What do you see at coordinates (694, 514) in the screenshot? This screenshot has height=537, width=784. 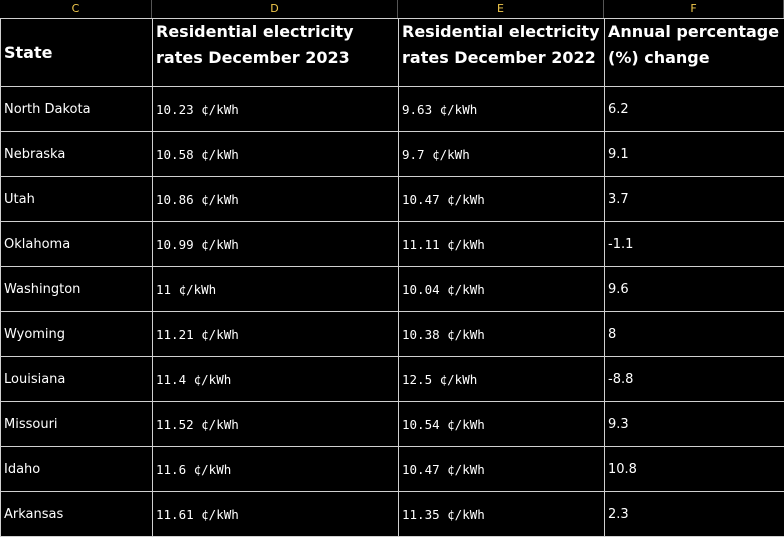 I see `change-cell: 2.3` at bounding box center [694, 514].